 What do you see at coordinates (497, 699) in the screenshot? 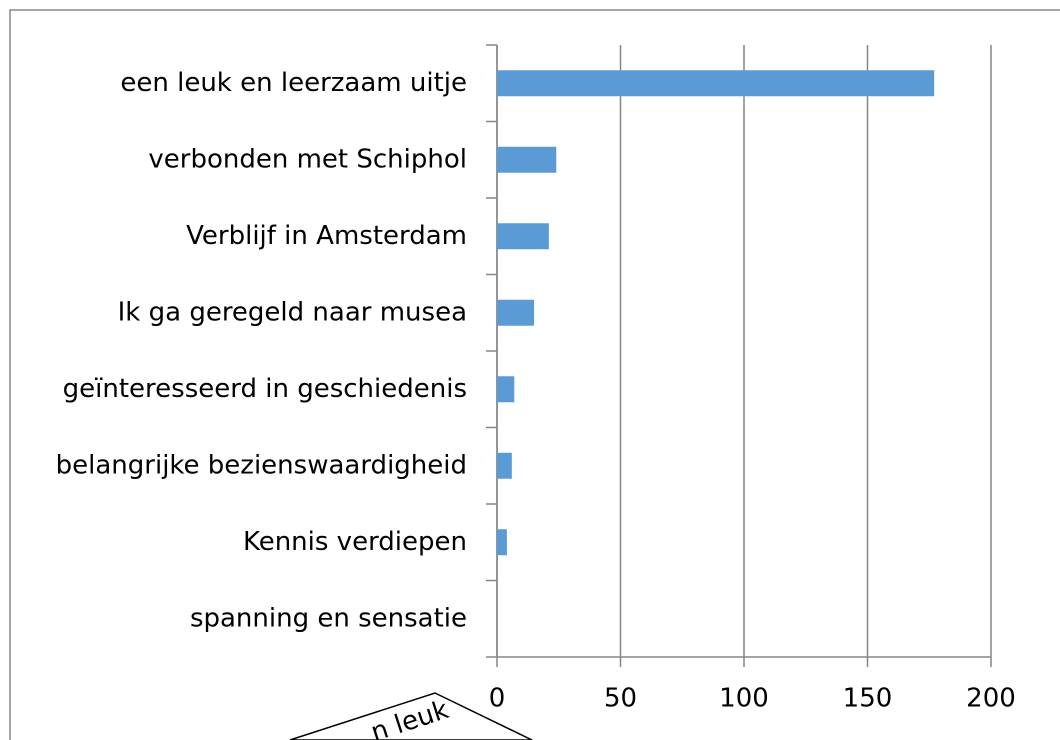
I see `x-tick-label: 0` at bounding box center [497, 699].